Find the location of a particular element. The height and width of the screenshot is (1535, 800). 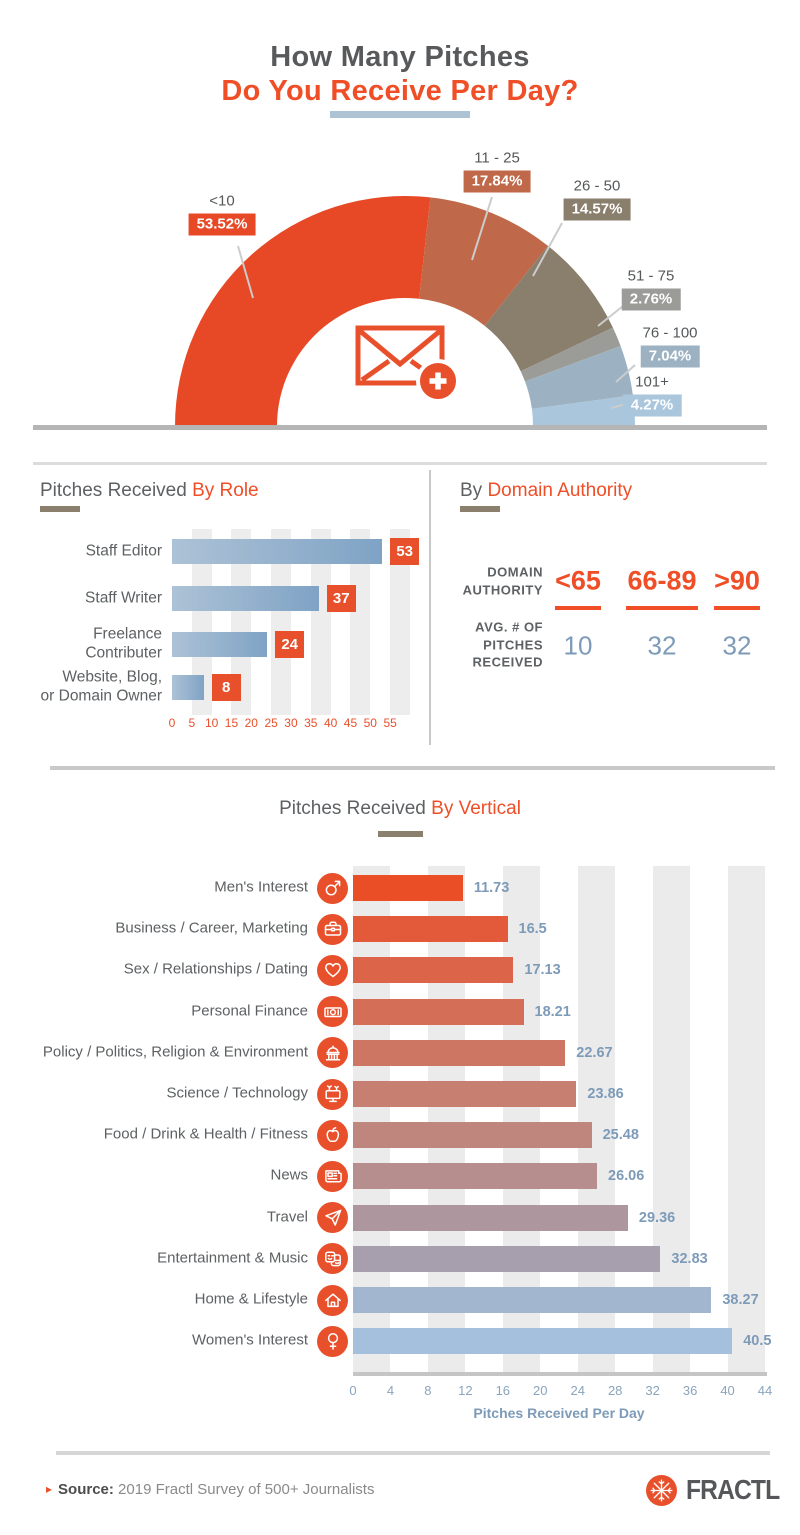

da-range-value: <65 is located at coordinates (578, 580).